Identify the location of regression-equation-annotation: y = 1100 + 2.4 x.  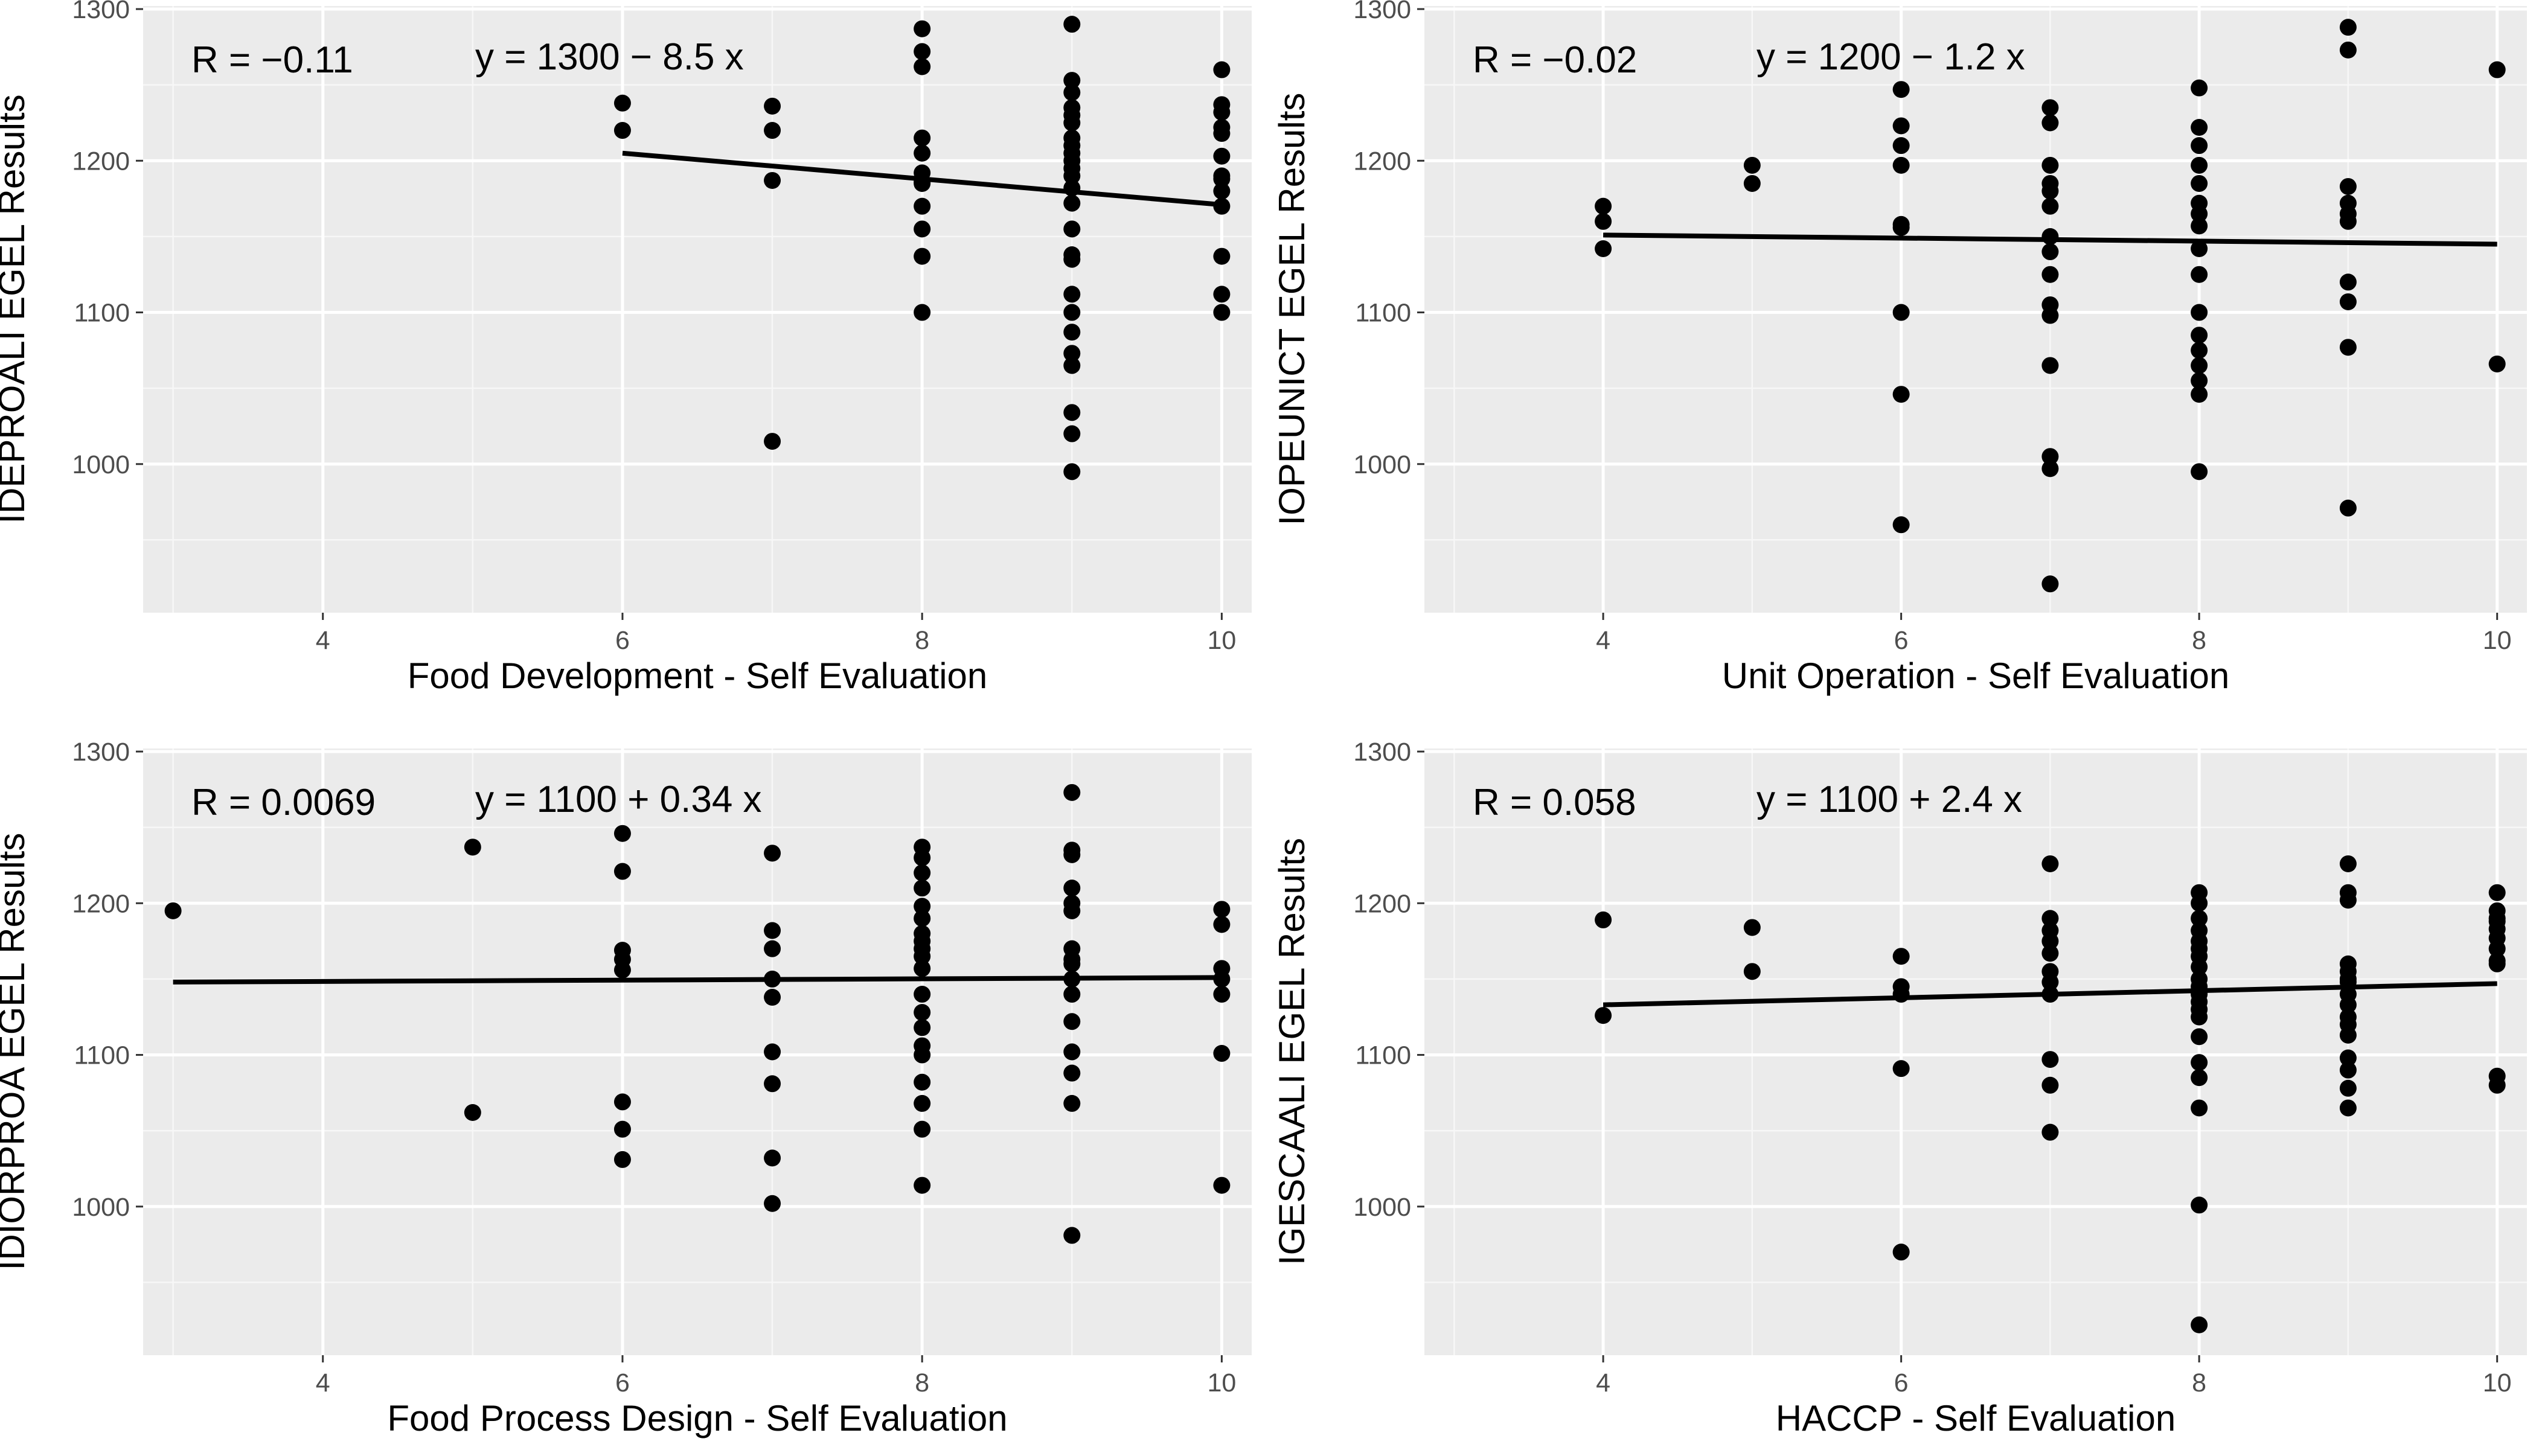
(1889, 800).